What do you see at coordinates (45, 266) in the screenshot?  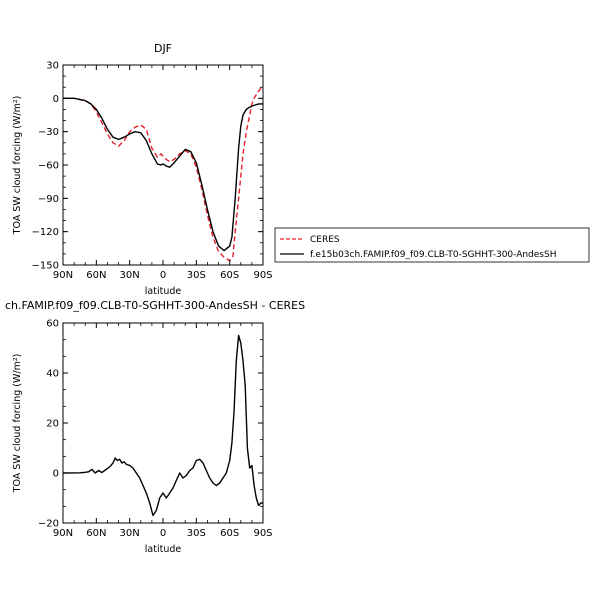 I see `y-tick-label: −150` at bounding box center [45, 266].